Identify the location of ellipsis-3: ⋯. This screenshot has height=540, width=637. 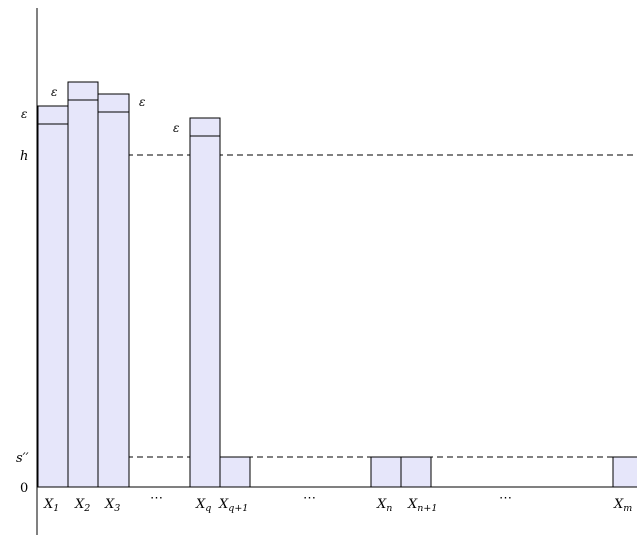
(505, 498).